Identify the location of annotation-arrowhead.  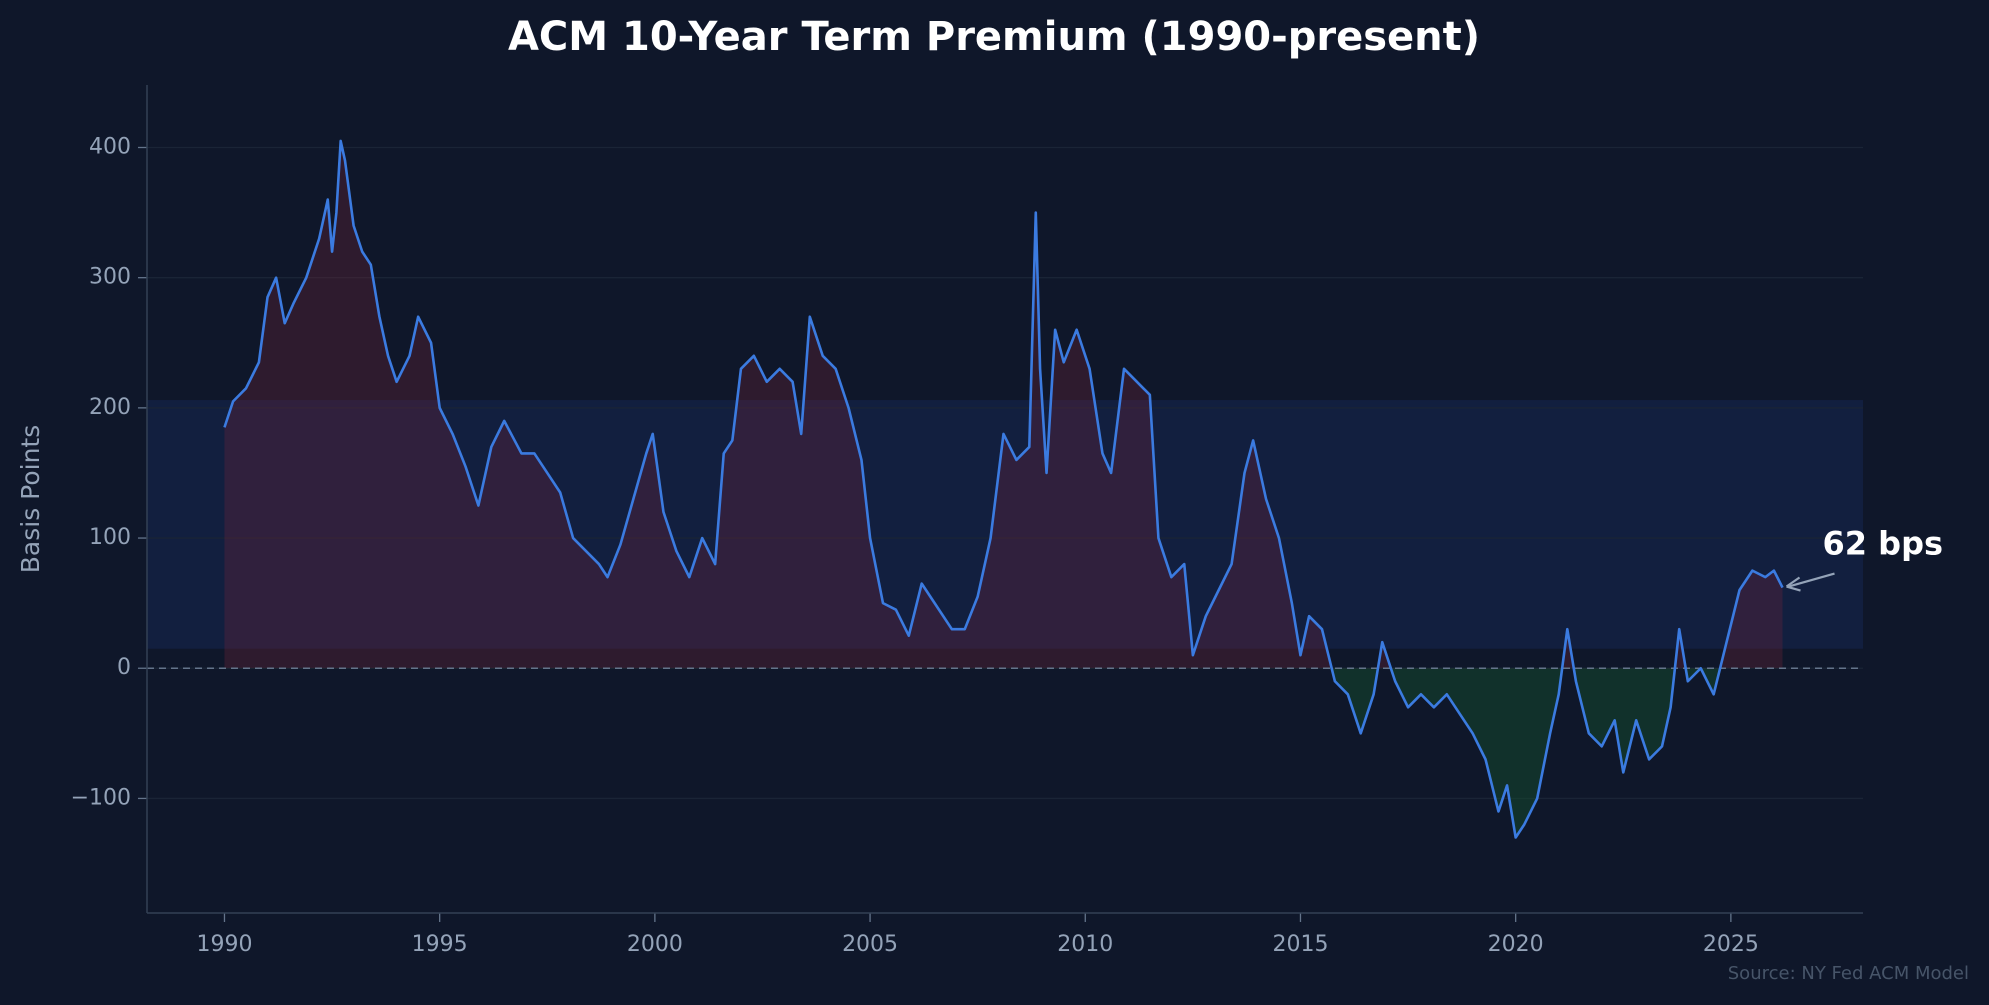
(1793, 584).